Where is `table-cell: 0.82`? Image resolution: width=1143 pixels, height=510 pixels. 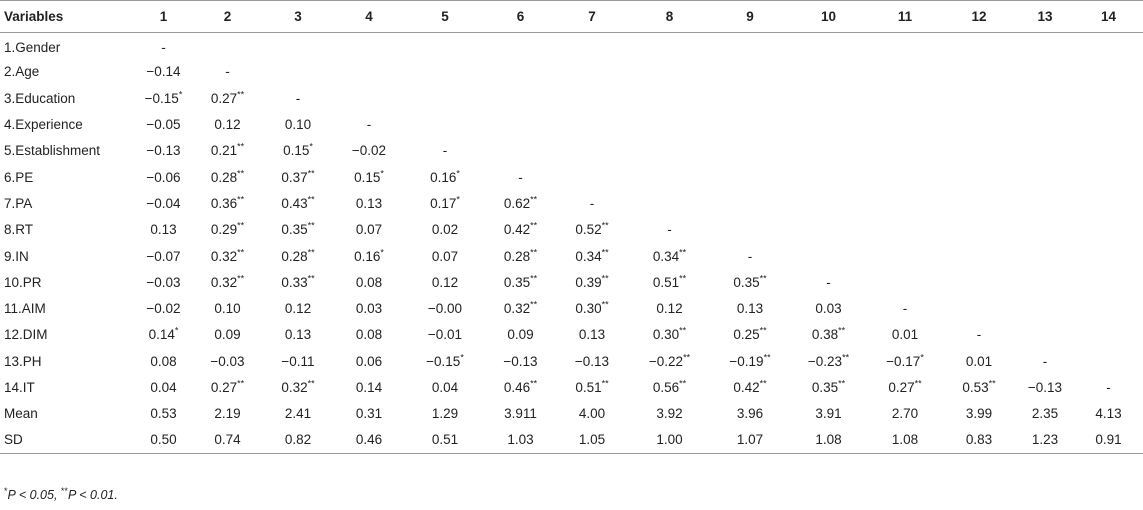 table-cell: 0.82 is located at coordinates (298, 440).